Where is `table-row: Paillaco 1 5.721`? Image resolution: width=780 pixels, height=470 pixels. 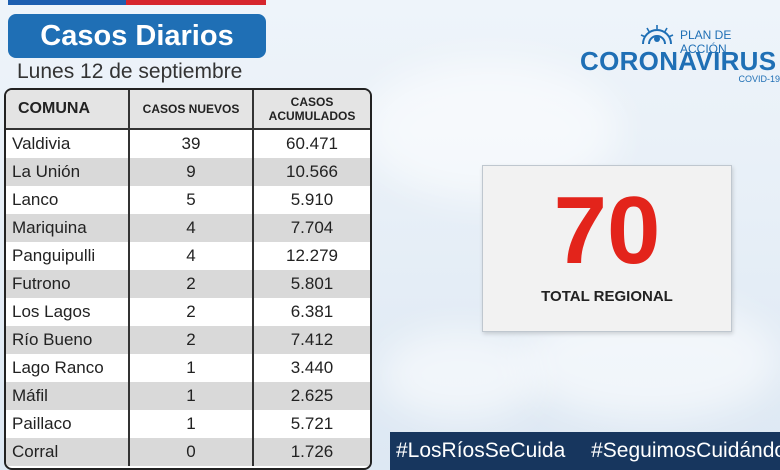 table-row: Paillaco 1 5.721 is located at coordinates (188, 424).